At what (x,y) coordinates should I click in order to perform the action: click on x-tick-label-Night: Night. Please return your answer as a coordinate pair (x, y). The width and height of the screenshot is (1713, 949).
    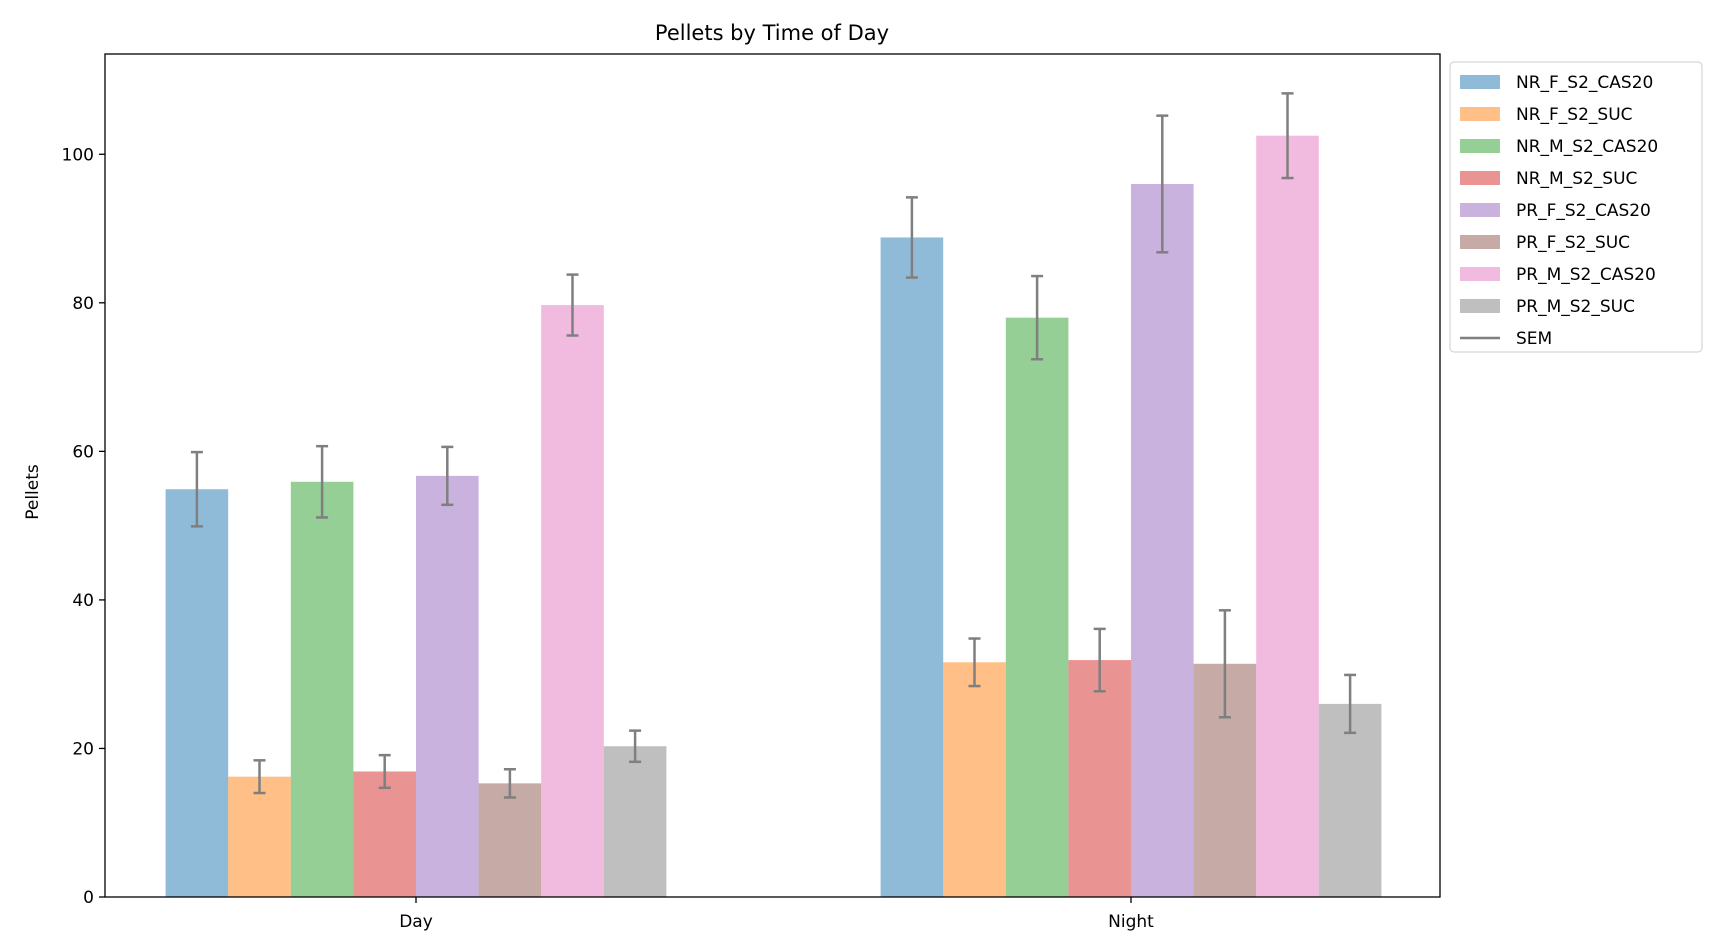
    Looking at the image, I should click on (1131, 922).